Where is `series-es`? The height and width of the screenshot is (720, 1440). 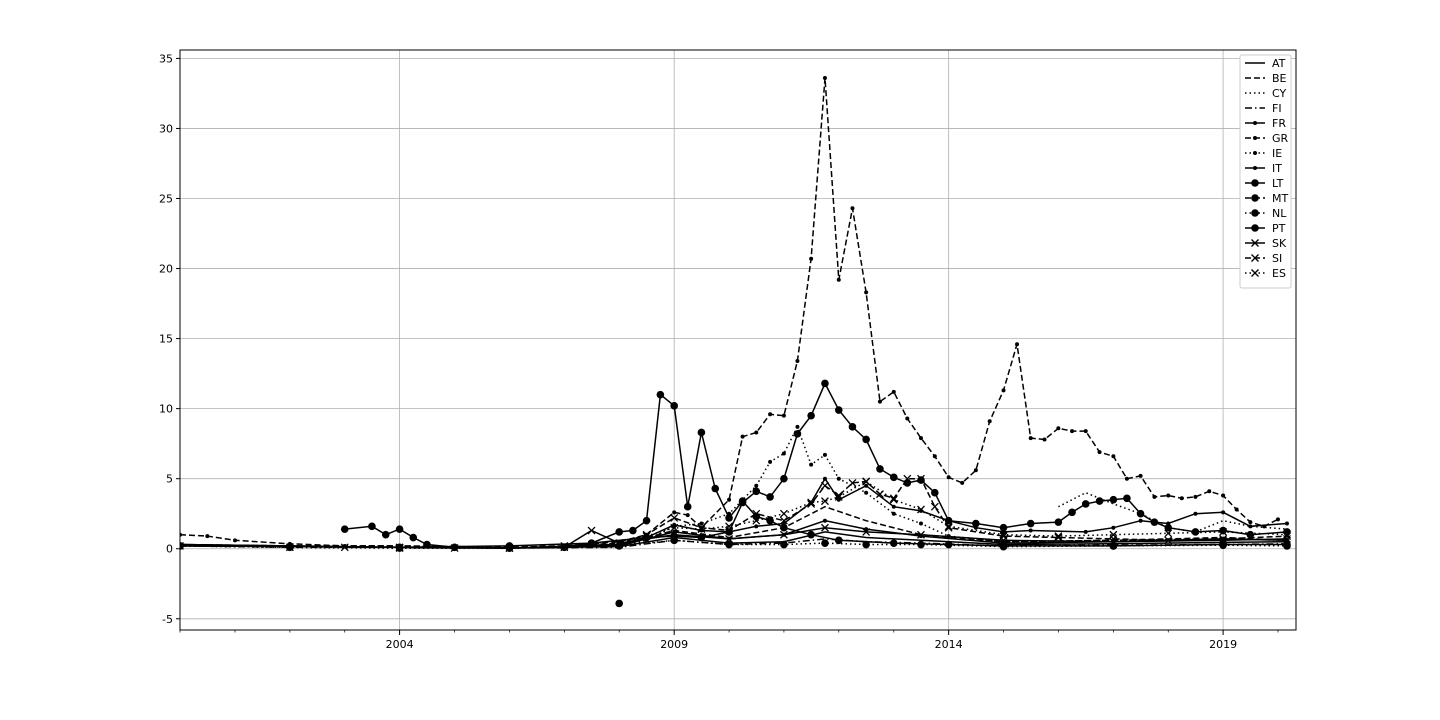 series-es is located at coordinates (735, 515).